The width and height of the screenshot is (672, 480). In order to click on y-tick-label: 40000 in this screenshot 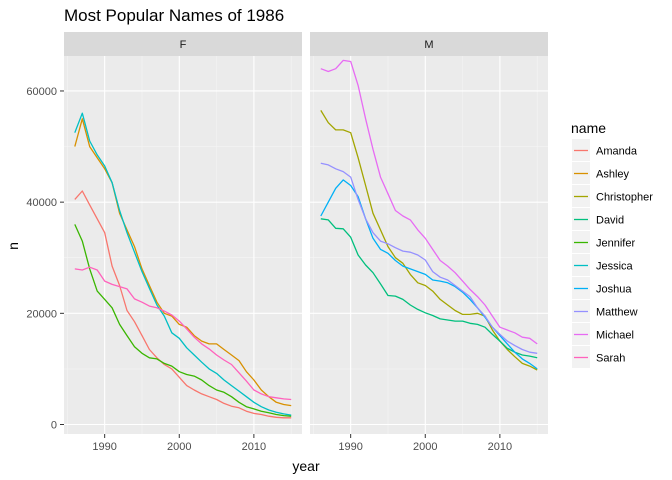, I will do `click(41, 203)`.